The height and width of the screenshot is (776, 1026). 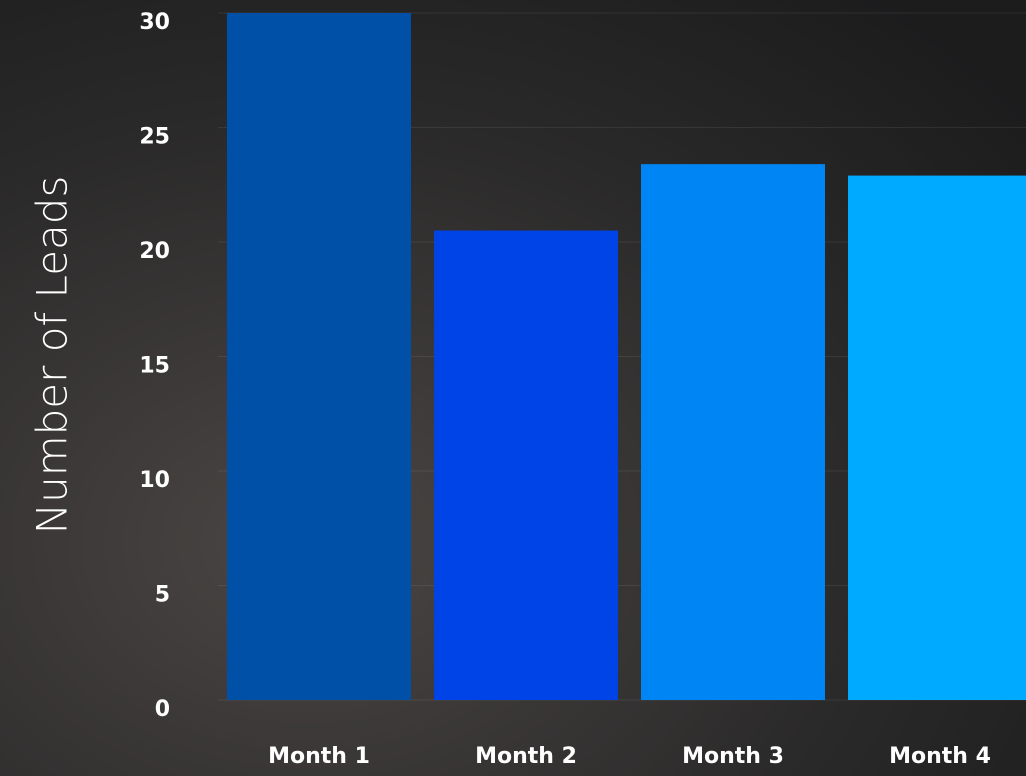 I want to click on x-tick-label: Month 1, so click(x=319, y=756).